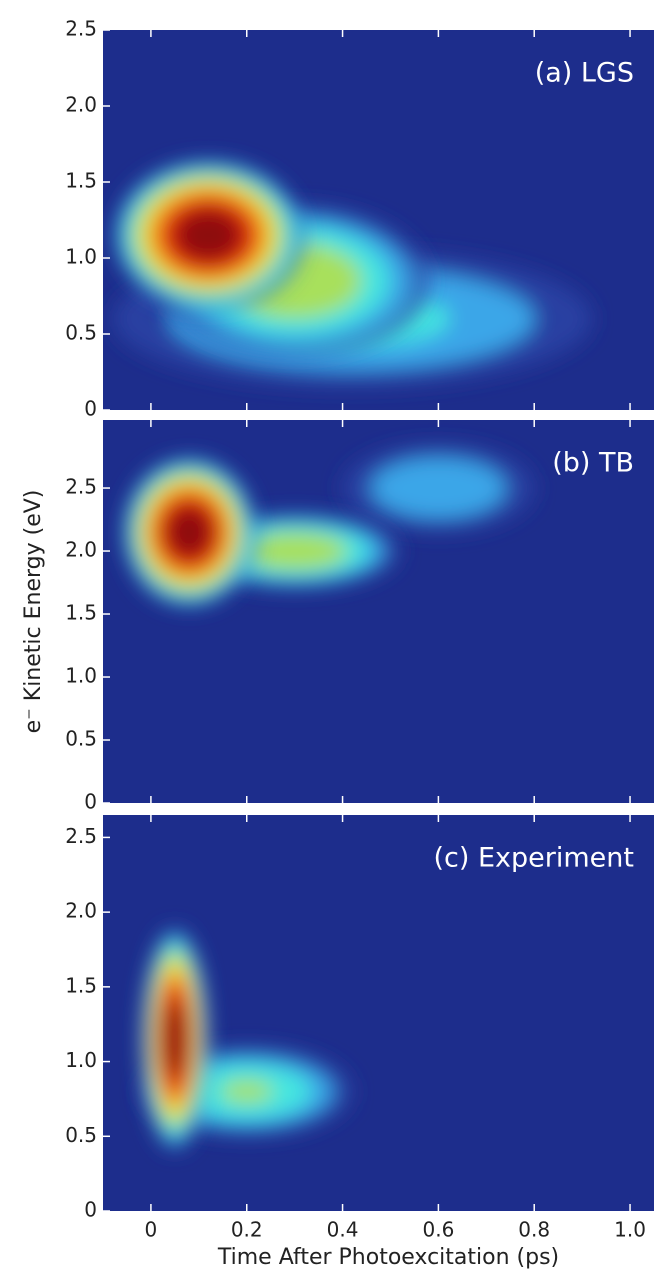 This screenshot has height=1276, width=654. Describe the element at coordinates (438, 1230) in the screenshot. I see `x-tick-label: 0.6` at that location.